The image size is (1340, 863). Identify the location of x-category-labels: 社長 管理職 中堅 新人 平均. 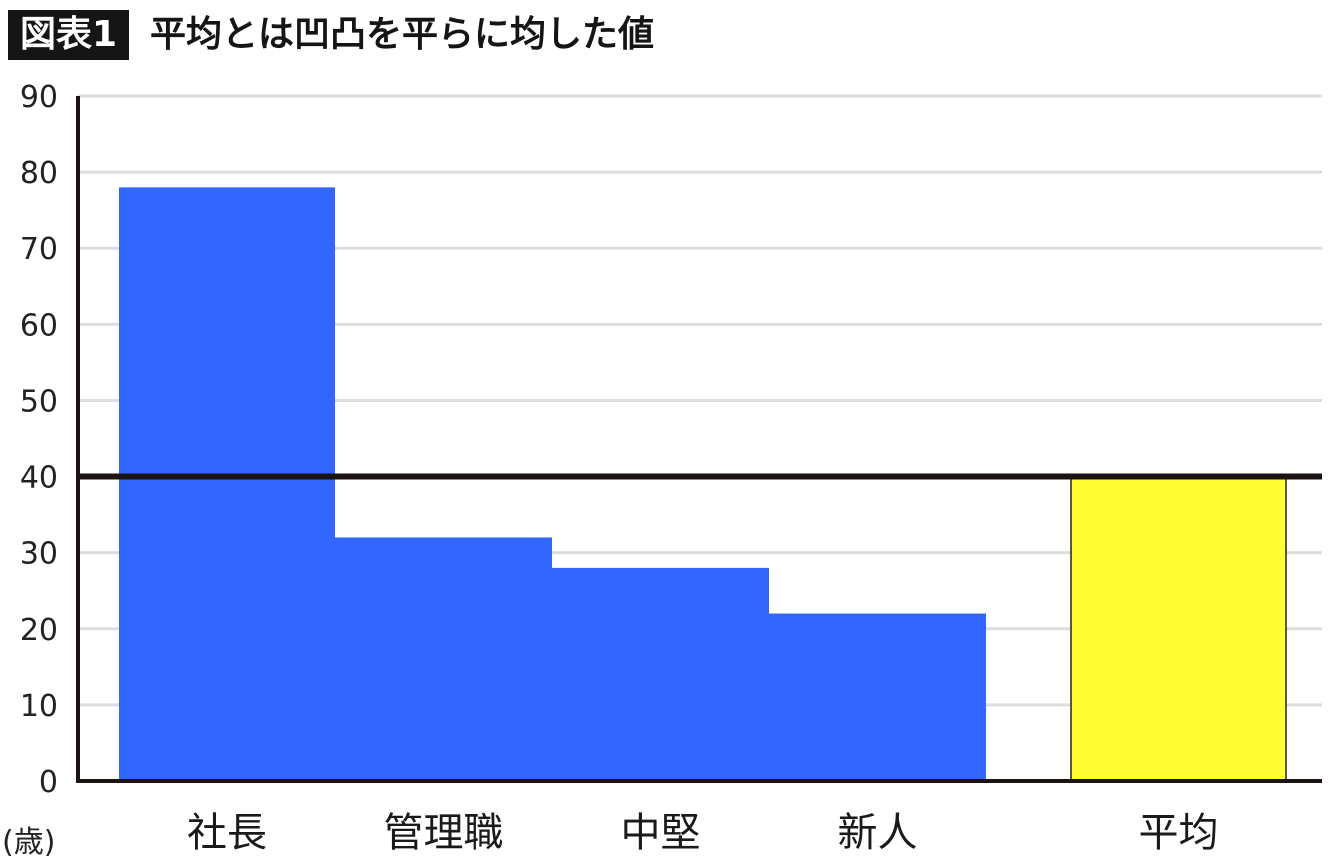
(703, 833).